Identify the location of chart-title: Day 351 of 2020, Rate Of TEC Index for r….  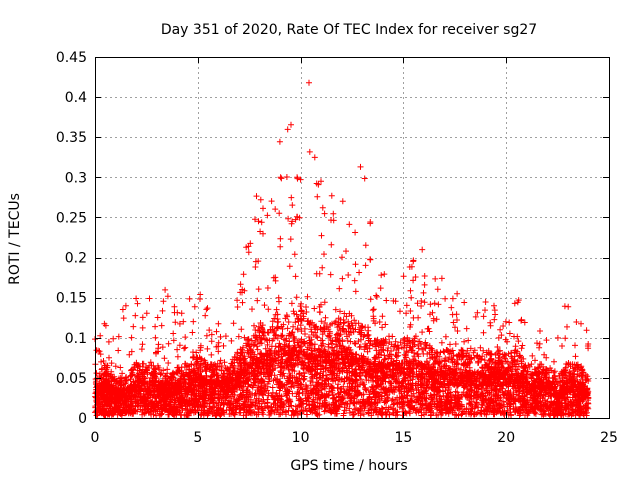
(349, 30).